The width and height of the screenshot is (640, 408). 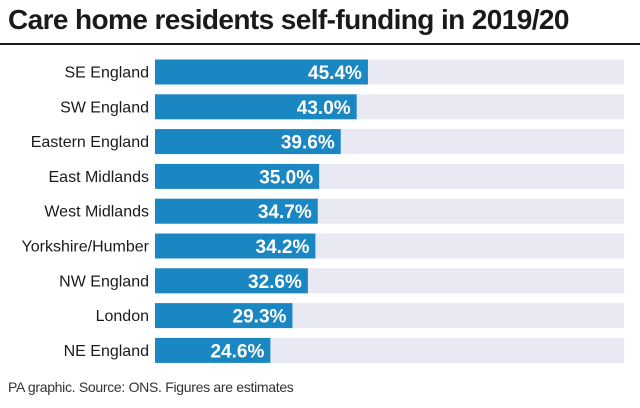 I want to click on data-label: 35.0%, so click(x=286, y=177).